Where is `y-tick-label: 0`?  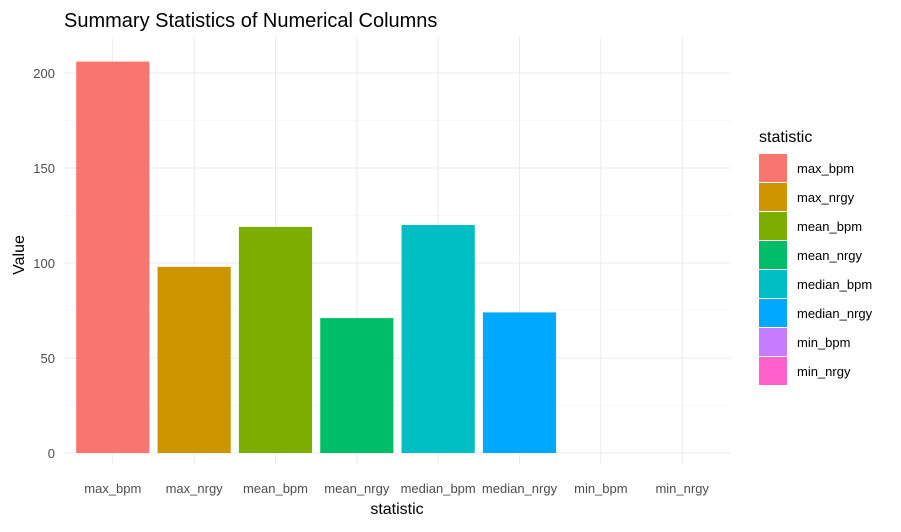
y-tick-label: 0 is located at coordinates (51, 453).